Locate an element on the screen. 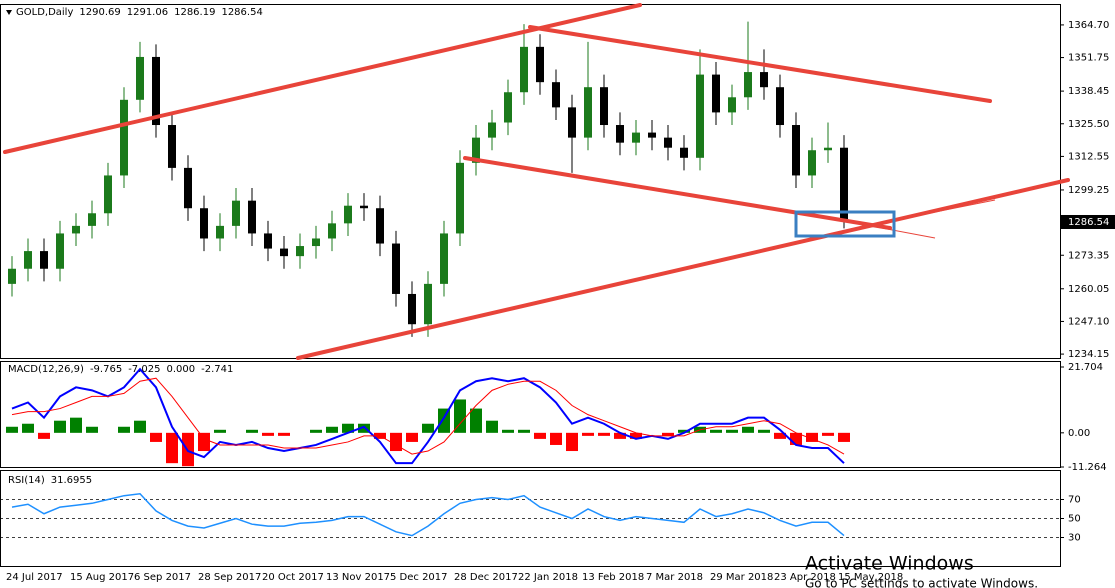 The image size is (1115, 588). x-tick-label: 28 Sep 2017 is located at coordinates (229, 577).